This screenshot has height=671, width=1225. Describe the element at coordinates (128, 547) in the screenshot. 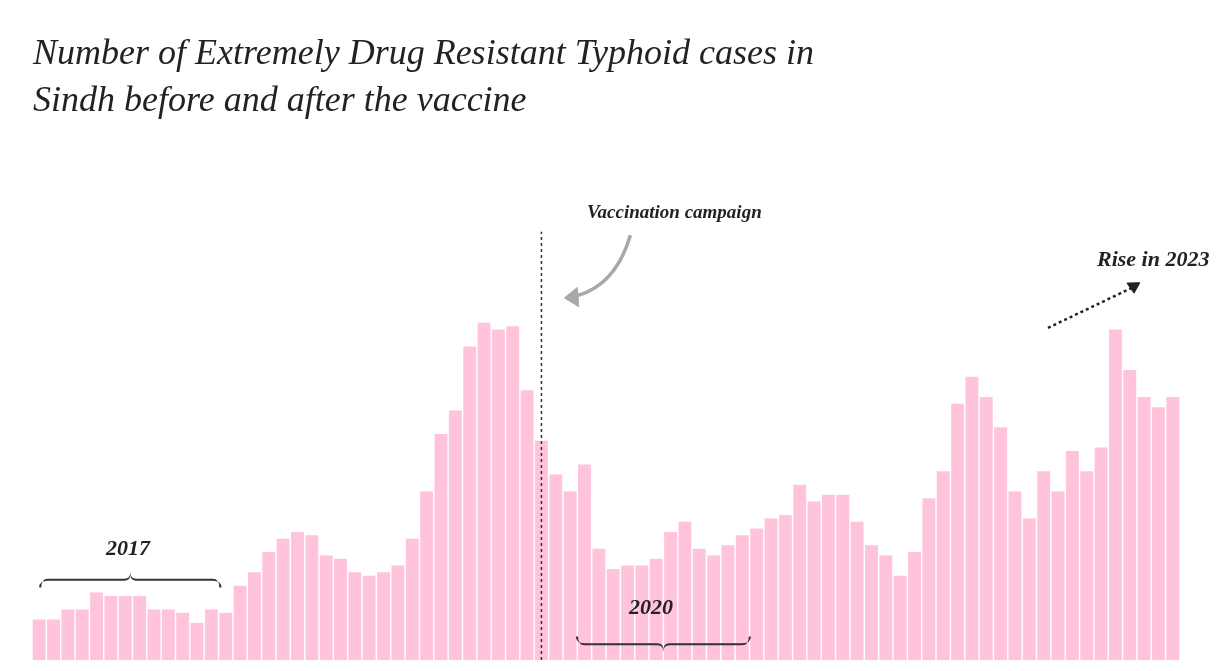

I see `annotation: 2017` at that location.